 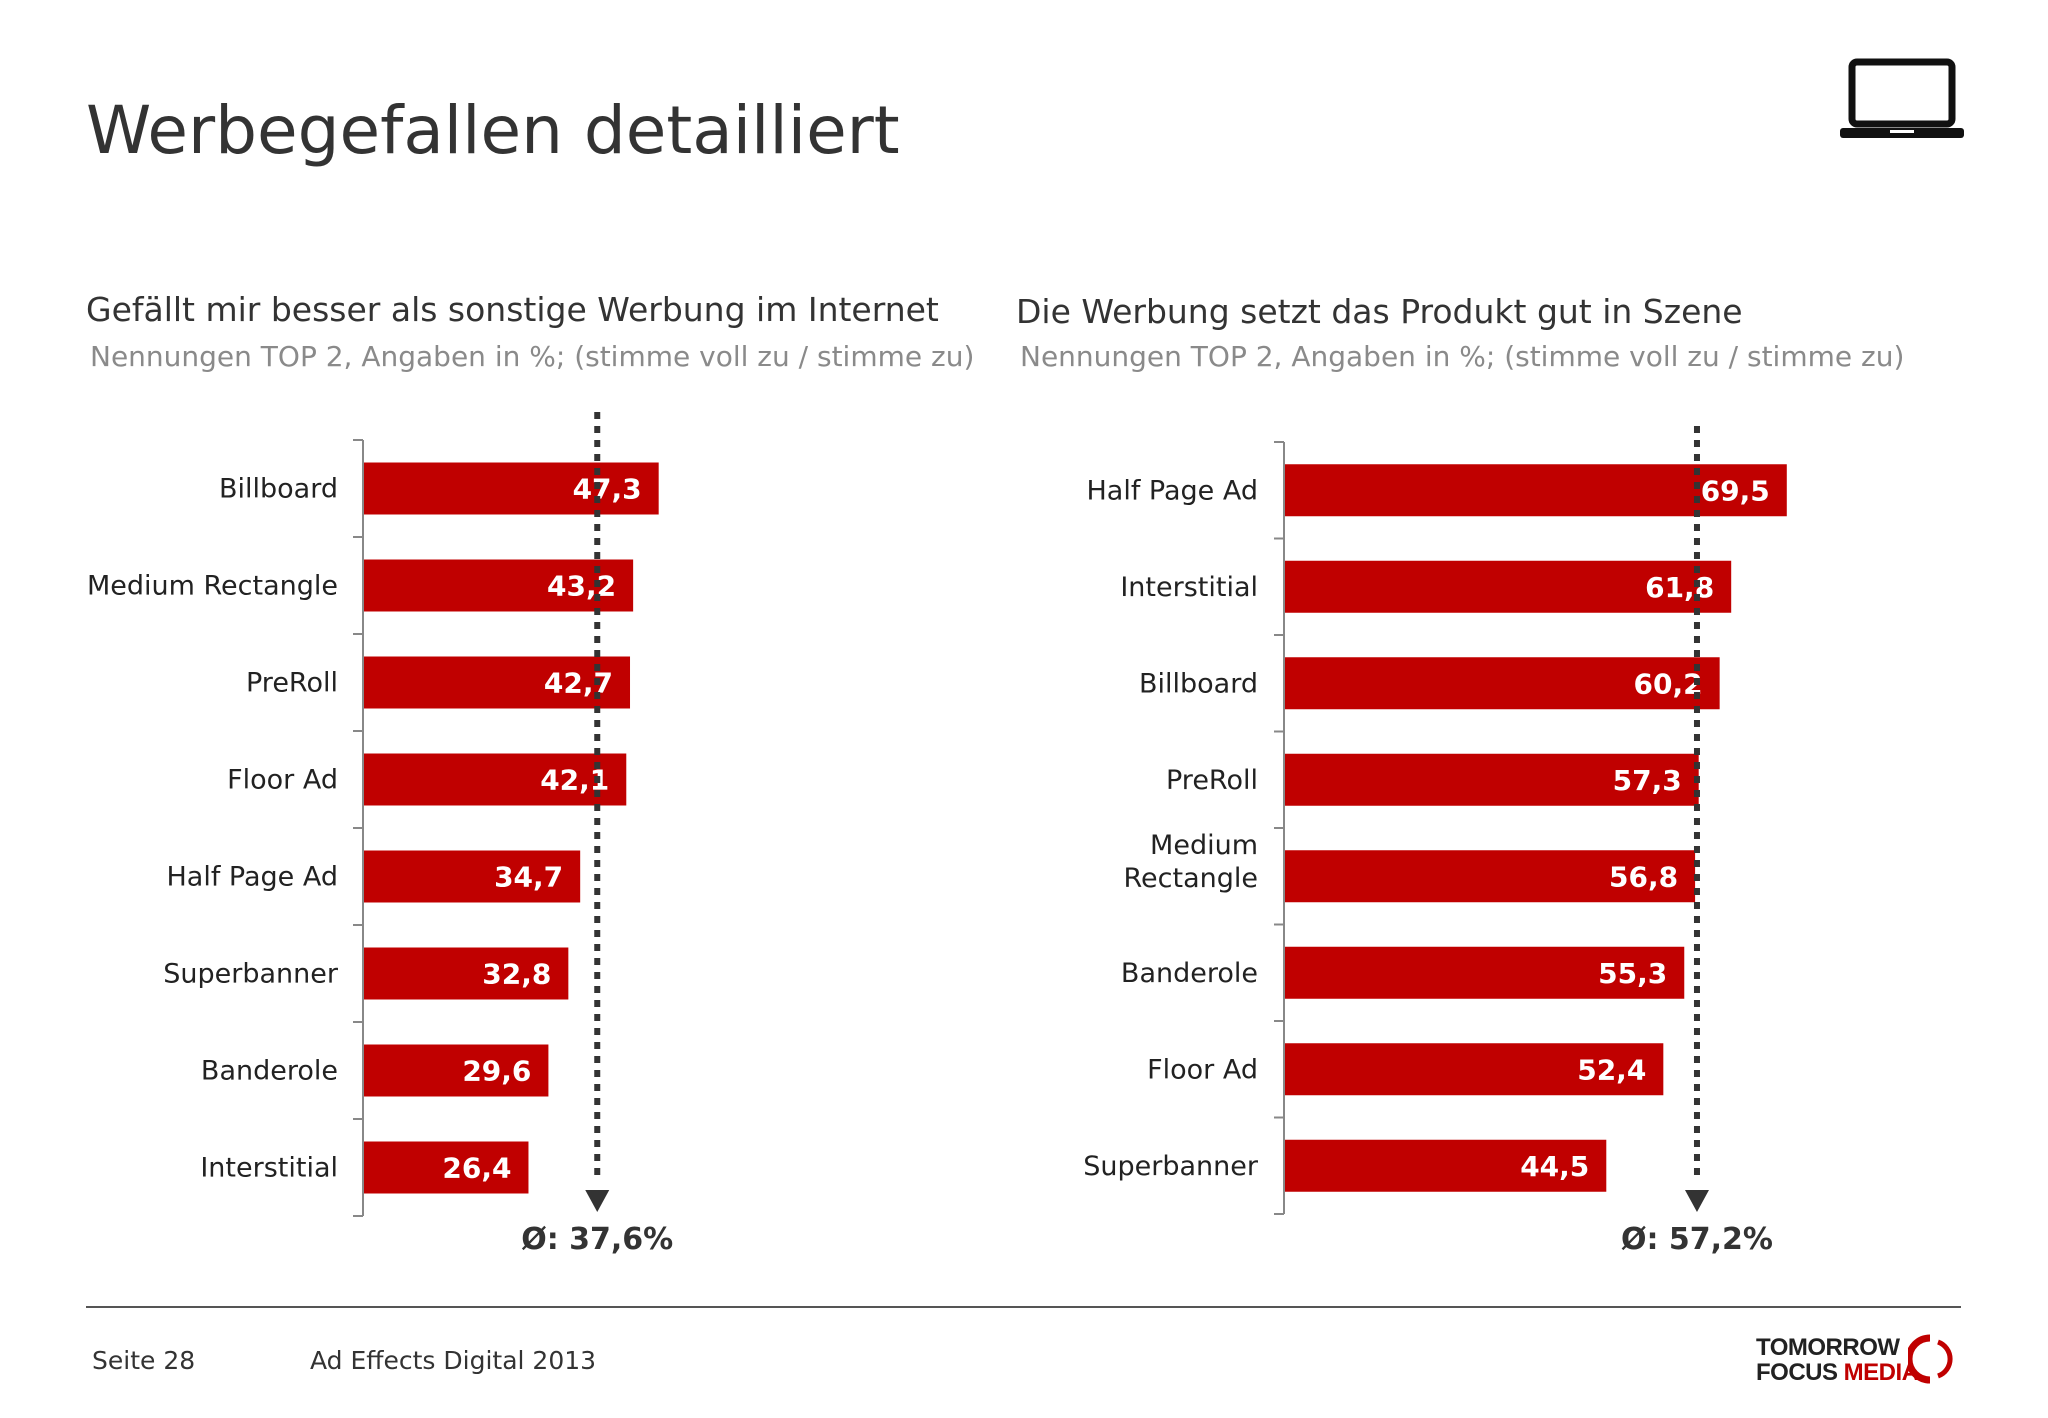 I want to click on chart-2-category-label: Billboard, so click(x=1198, y=683).